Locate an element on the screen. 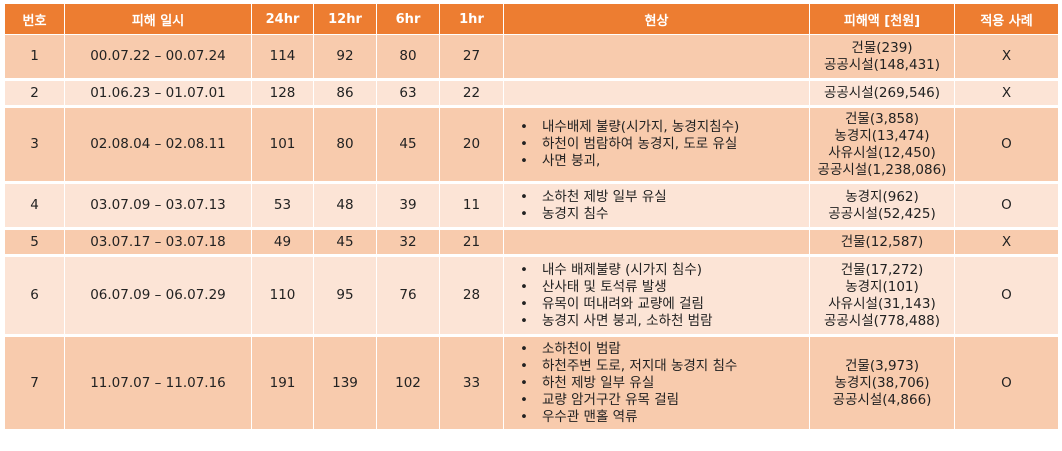 Image resolution: width=1062 pixels, height=451 pixels. phenomena-list: 소하천 제방 일부 유실농경지 침수 is located at coordinates (656, 206).